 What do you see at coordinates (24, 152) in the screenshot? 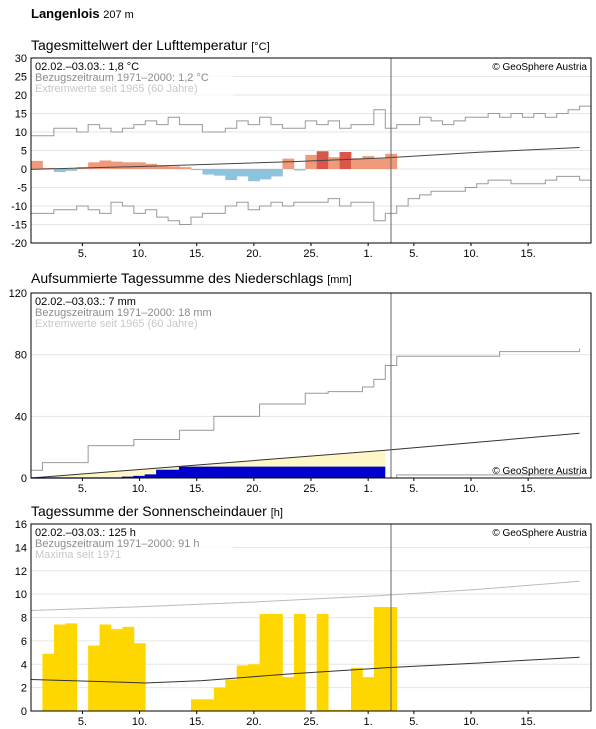
I see `y-tick-label: 5` at bounding box center [24, 152].